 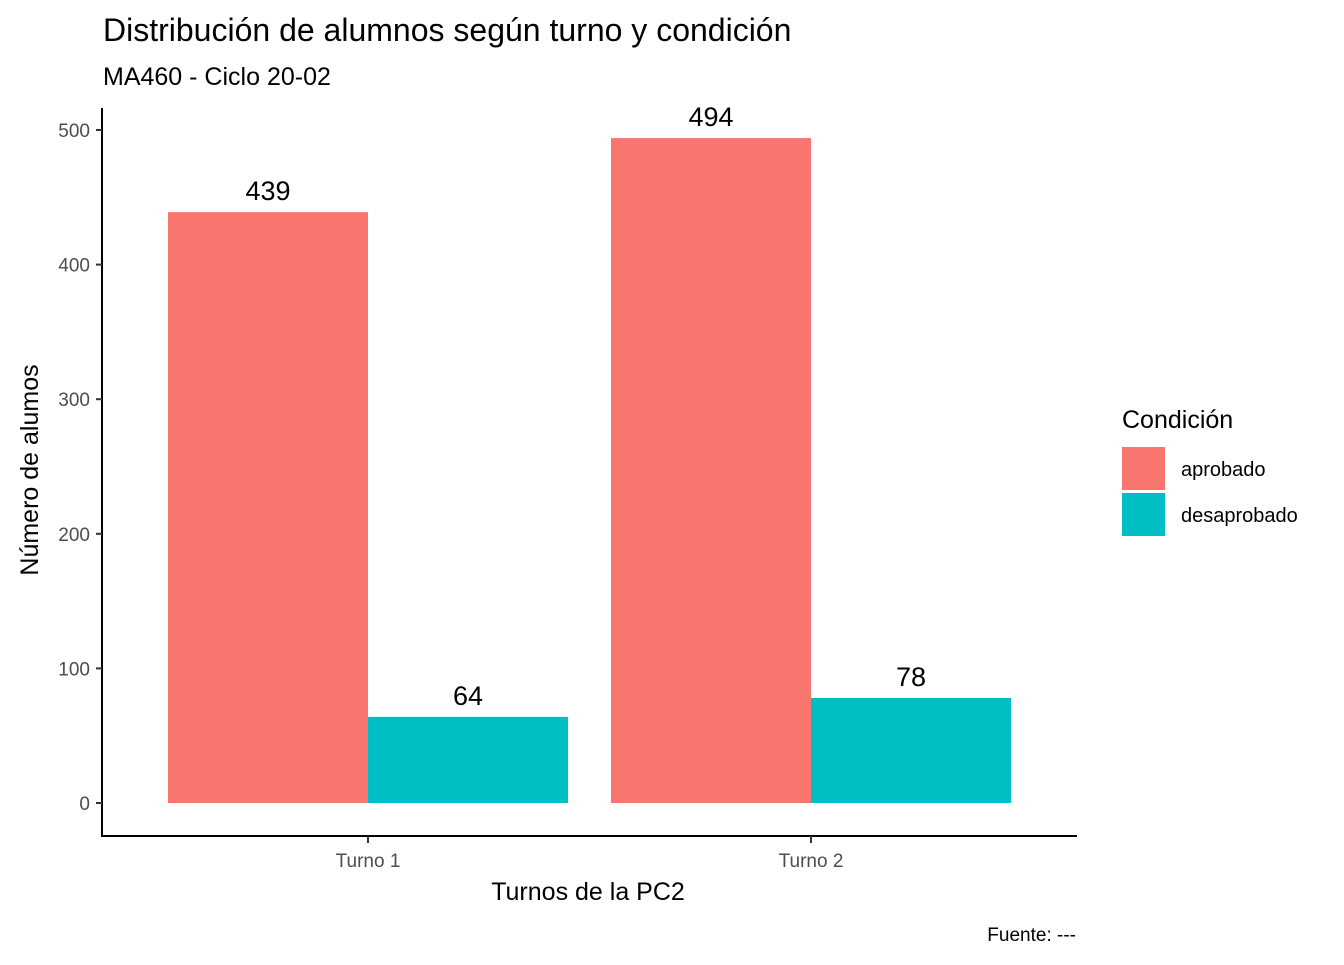 I want to click on x-axis-title: Turnos de la PC2, so click(x=588, y=892).